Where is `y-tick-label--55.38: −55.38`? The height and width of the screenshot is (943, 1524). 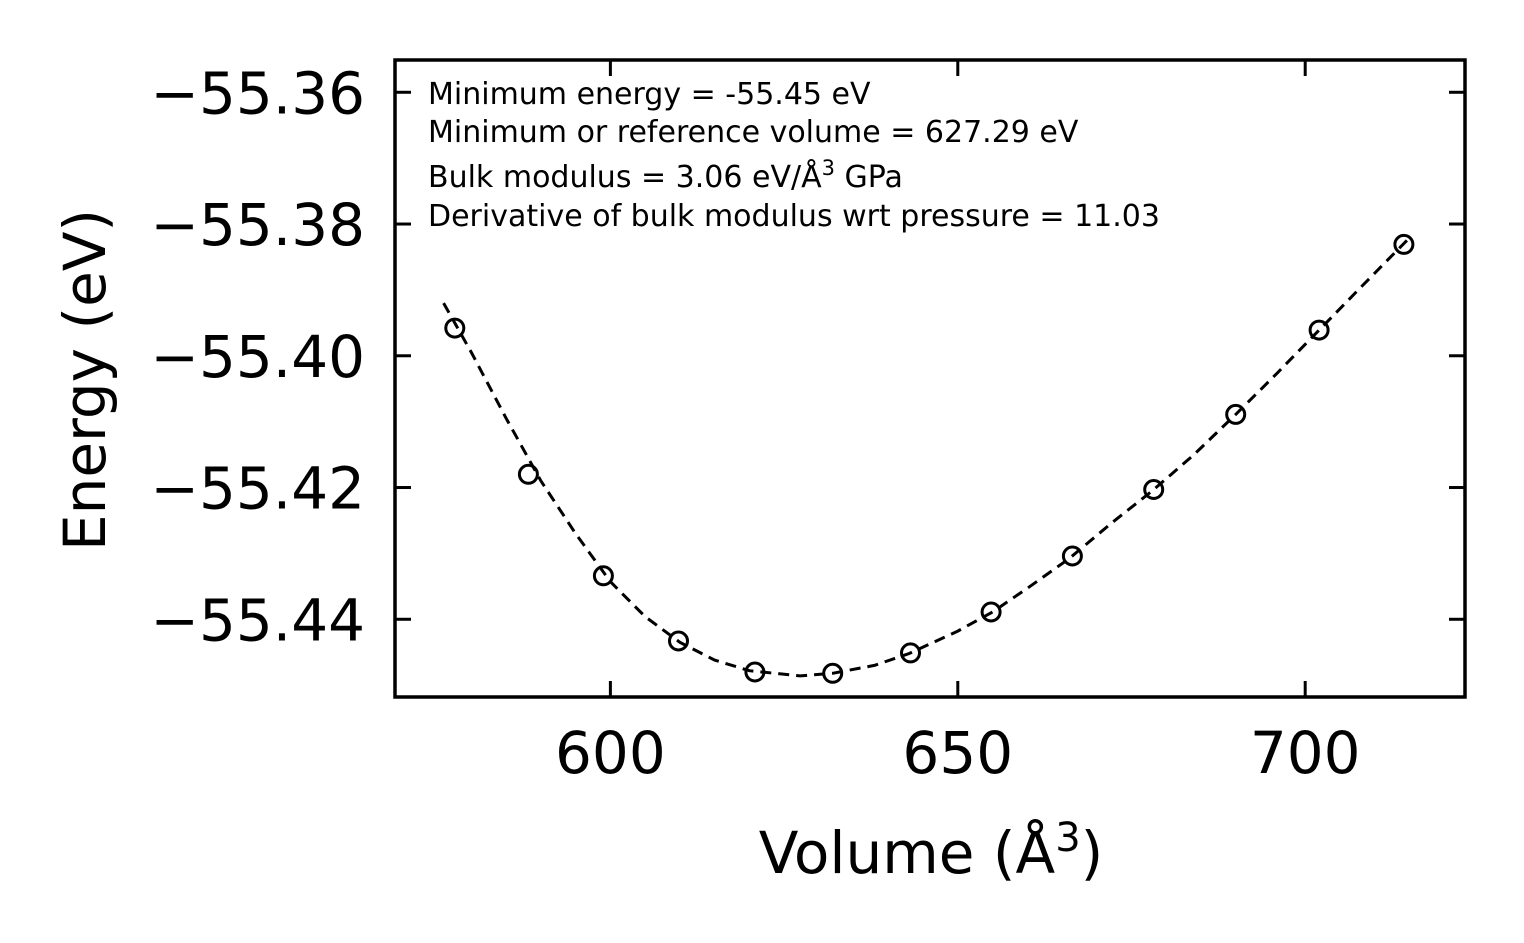 y-tick-label--55.38: −55.38 is located at coordinates (257, 225).